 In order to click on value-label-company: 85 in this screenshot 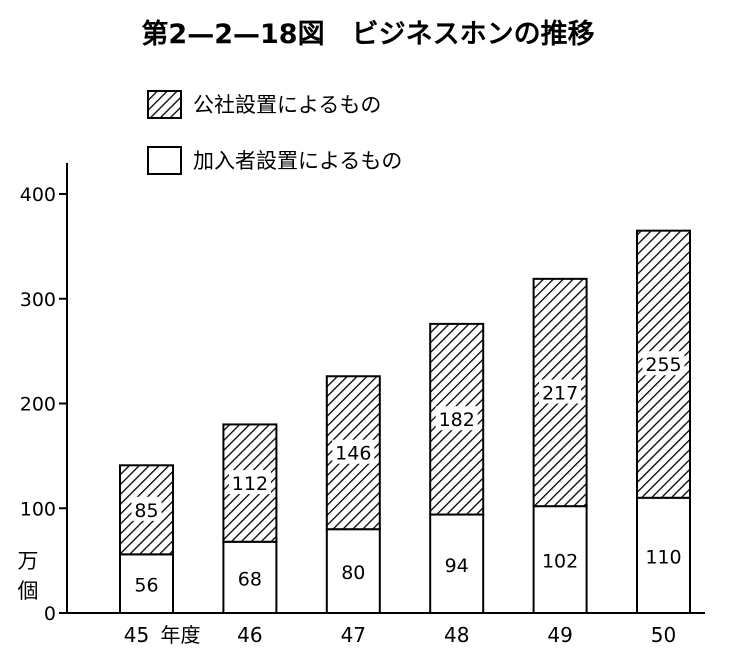, I will do `click(146, 511)`.